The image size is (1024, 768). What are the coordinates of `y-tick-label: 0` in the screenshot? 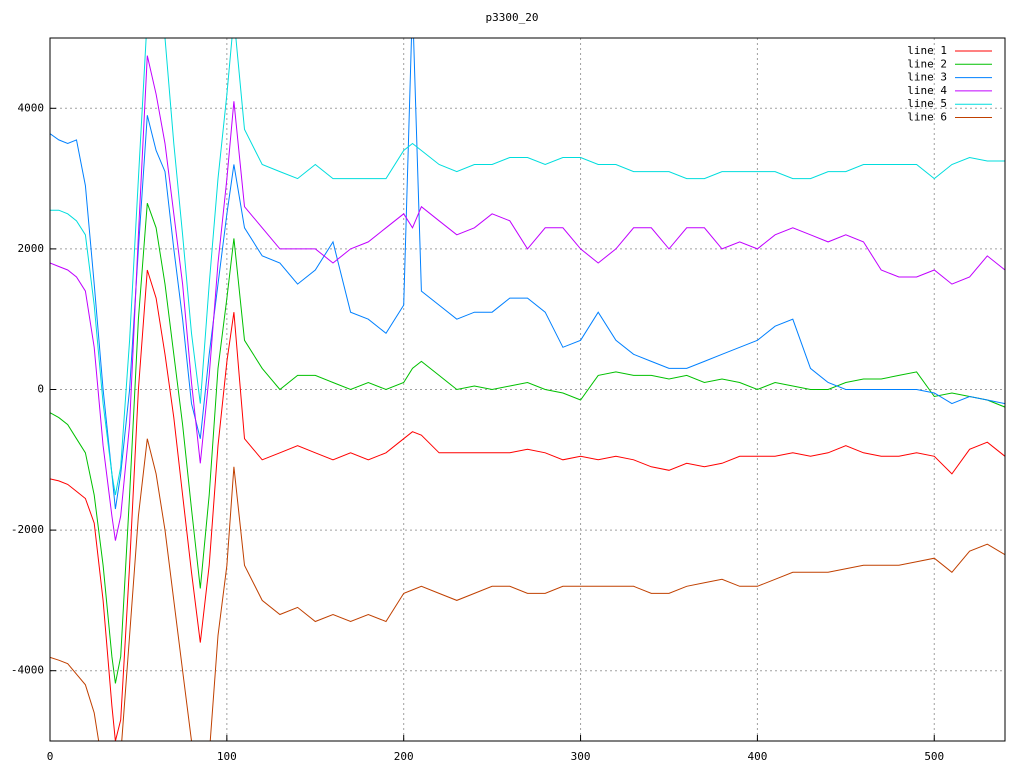 It's located at (40, 389).